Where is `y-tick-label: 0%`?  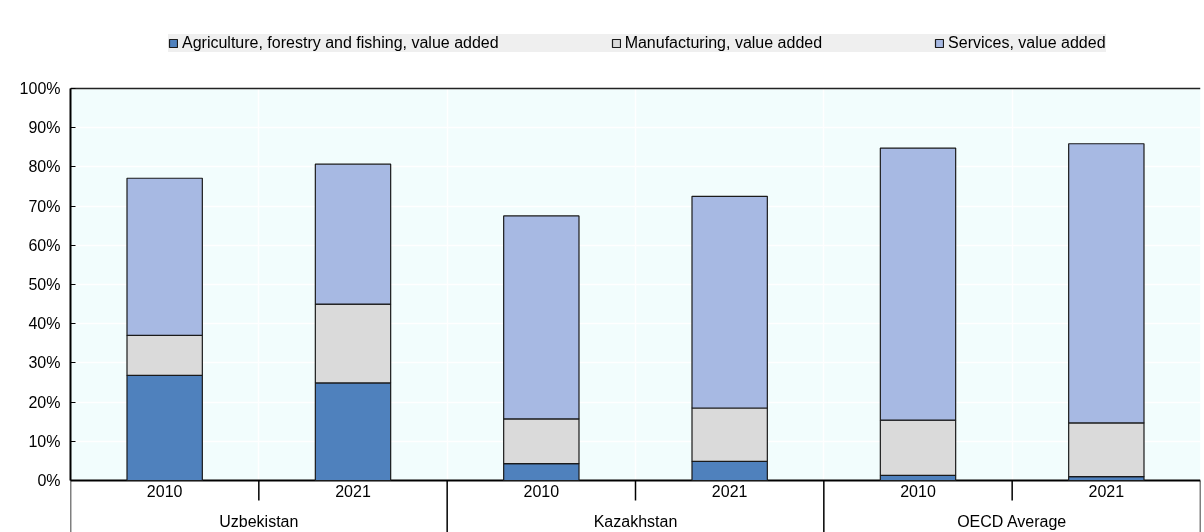 y-tick-label: 0% is located at coordinates (49, 480).